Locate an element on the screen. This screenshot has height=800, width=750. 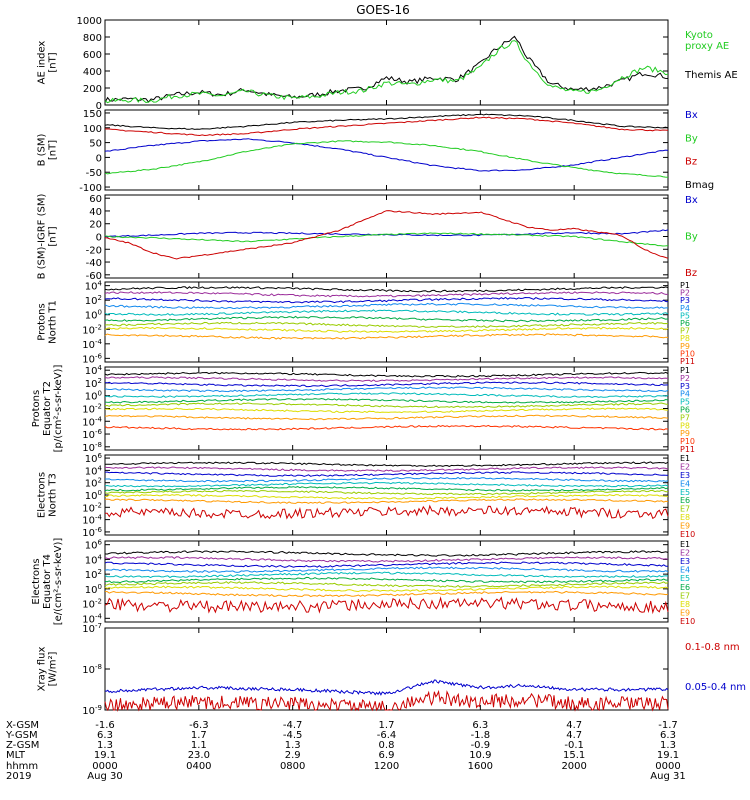
ephemeris-value: 1.3 is located at coordinates (668, 745).